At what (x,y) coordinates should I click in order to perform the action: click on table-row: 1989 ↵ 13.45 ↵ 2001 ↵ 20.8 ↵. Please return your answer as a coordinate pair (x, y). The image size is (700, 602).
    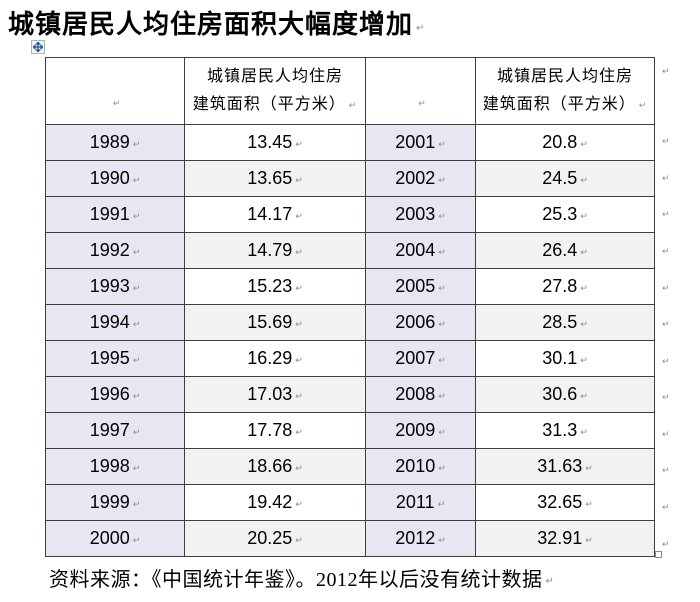
    Looking at the image, I should click on (350, 142).